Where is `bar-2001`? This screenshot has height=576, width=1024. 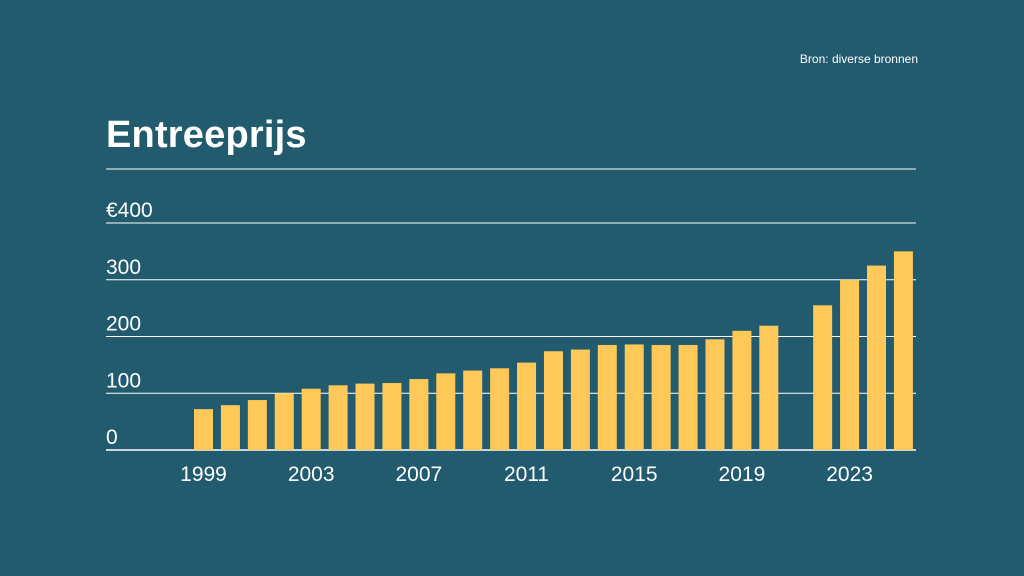 bar-2001 is located at coordinates (257, 425).